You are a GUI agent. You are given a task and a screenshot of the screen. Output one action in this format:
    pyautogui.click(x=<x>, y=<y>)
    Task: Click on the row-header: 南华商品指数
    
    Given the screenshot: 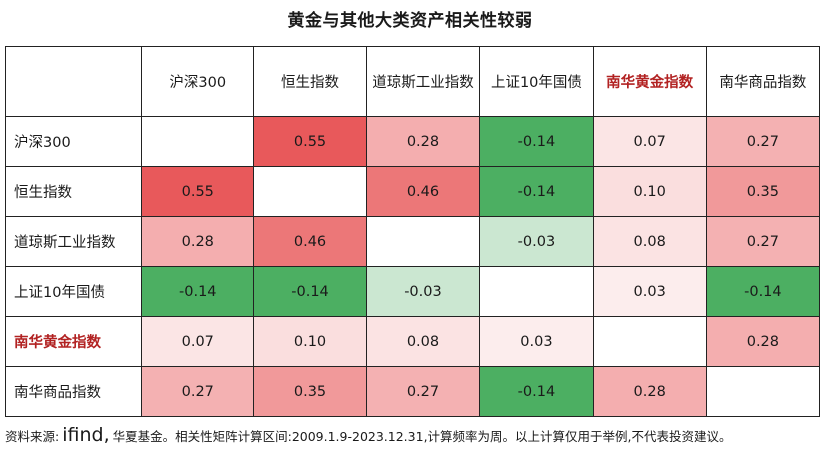 What is the action you would take?
    pyautogui.click(x=73, y=391)
    